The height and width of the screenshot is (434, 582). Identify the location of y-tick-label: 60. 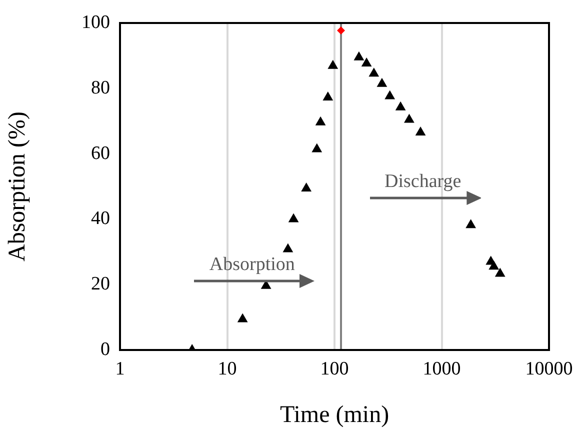
(100, 153).